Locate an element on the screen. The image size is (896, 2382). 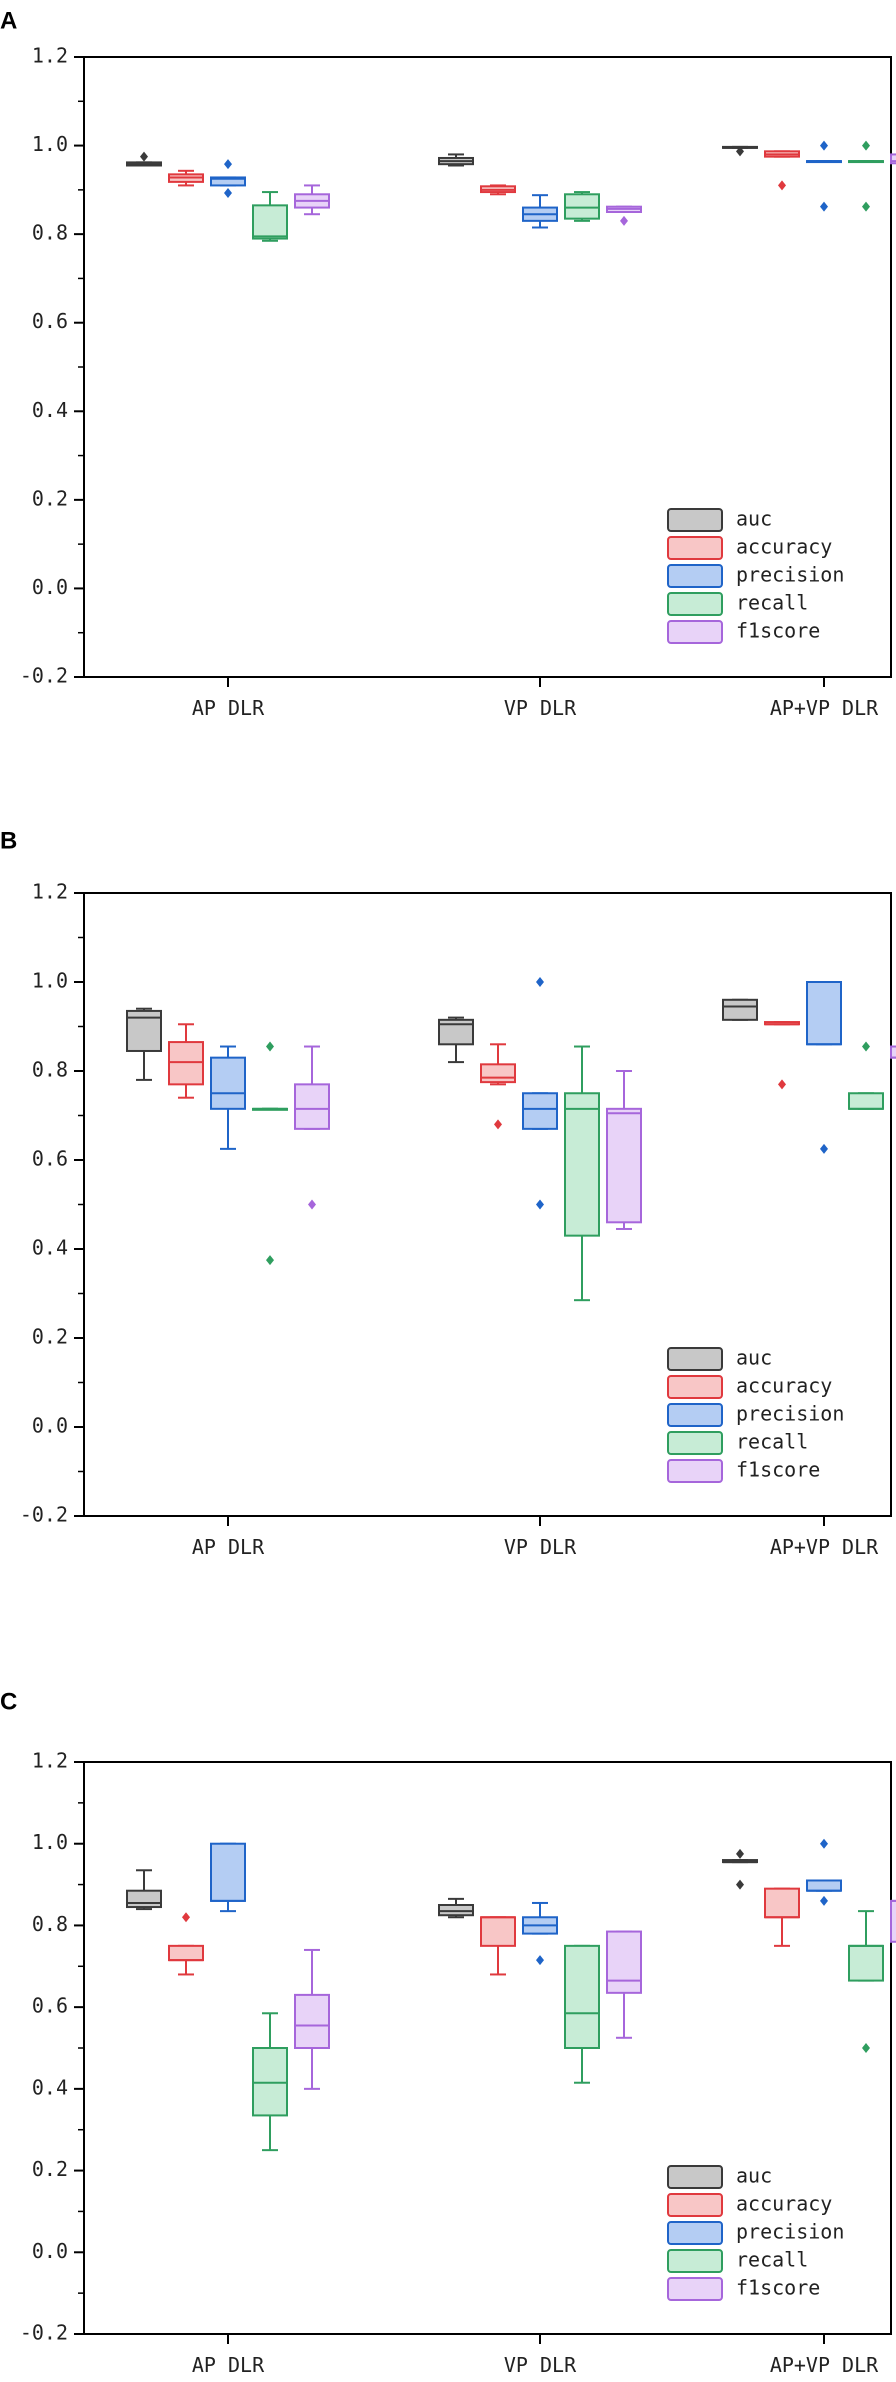
x-tick-label: AP DLR is located at coordinates (228, 708).